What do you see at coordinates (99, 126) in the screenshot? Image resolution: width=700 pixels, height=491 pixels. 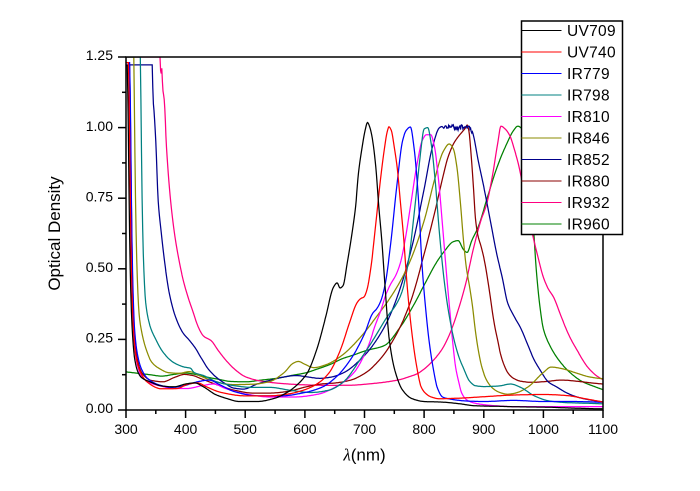 I see `svg-text: 1.00` at bounding box center [99, 126].